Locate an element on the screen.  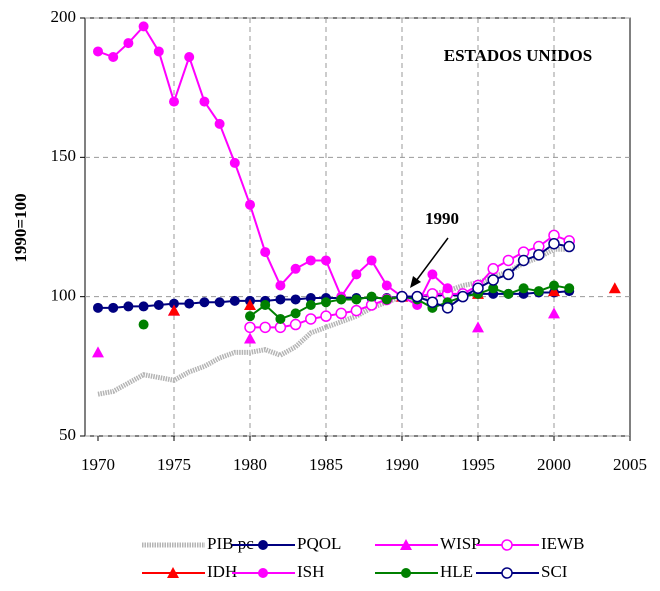
chart-title: ESTADOS UNIDOS is located at coordinates (518, 55).